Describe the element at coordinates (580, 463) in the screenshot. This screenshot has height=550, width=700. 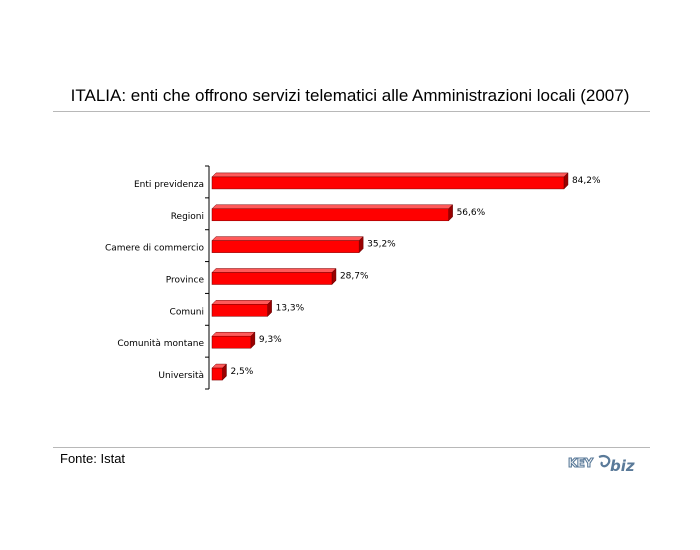
I see `svg-text: KEY` at that location.